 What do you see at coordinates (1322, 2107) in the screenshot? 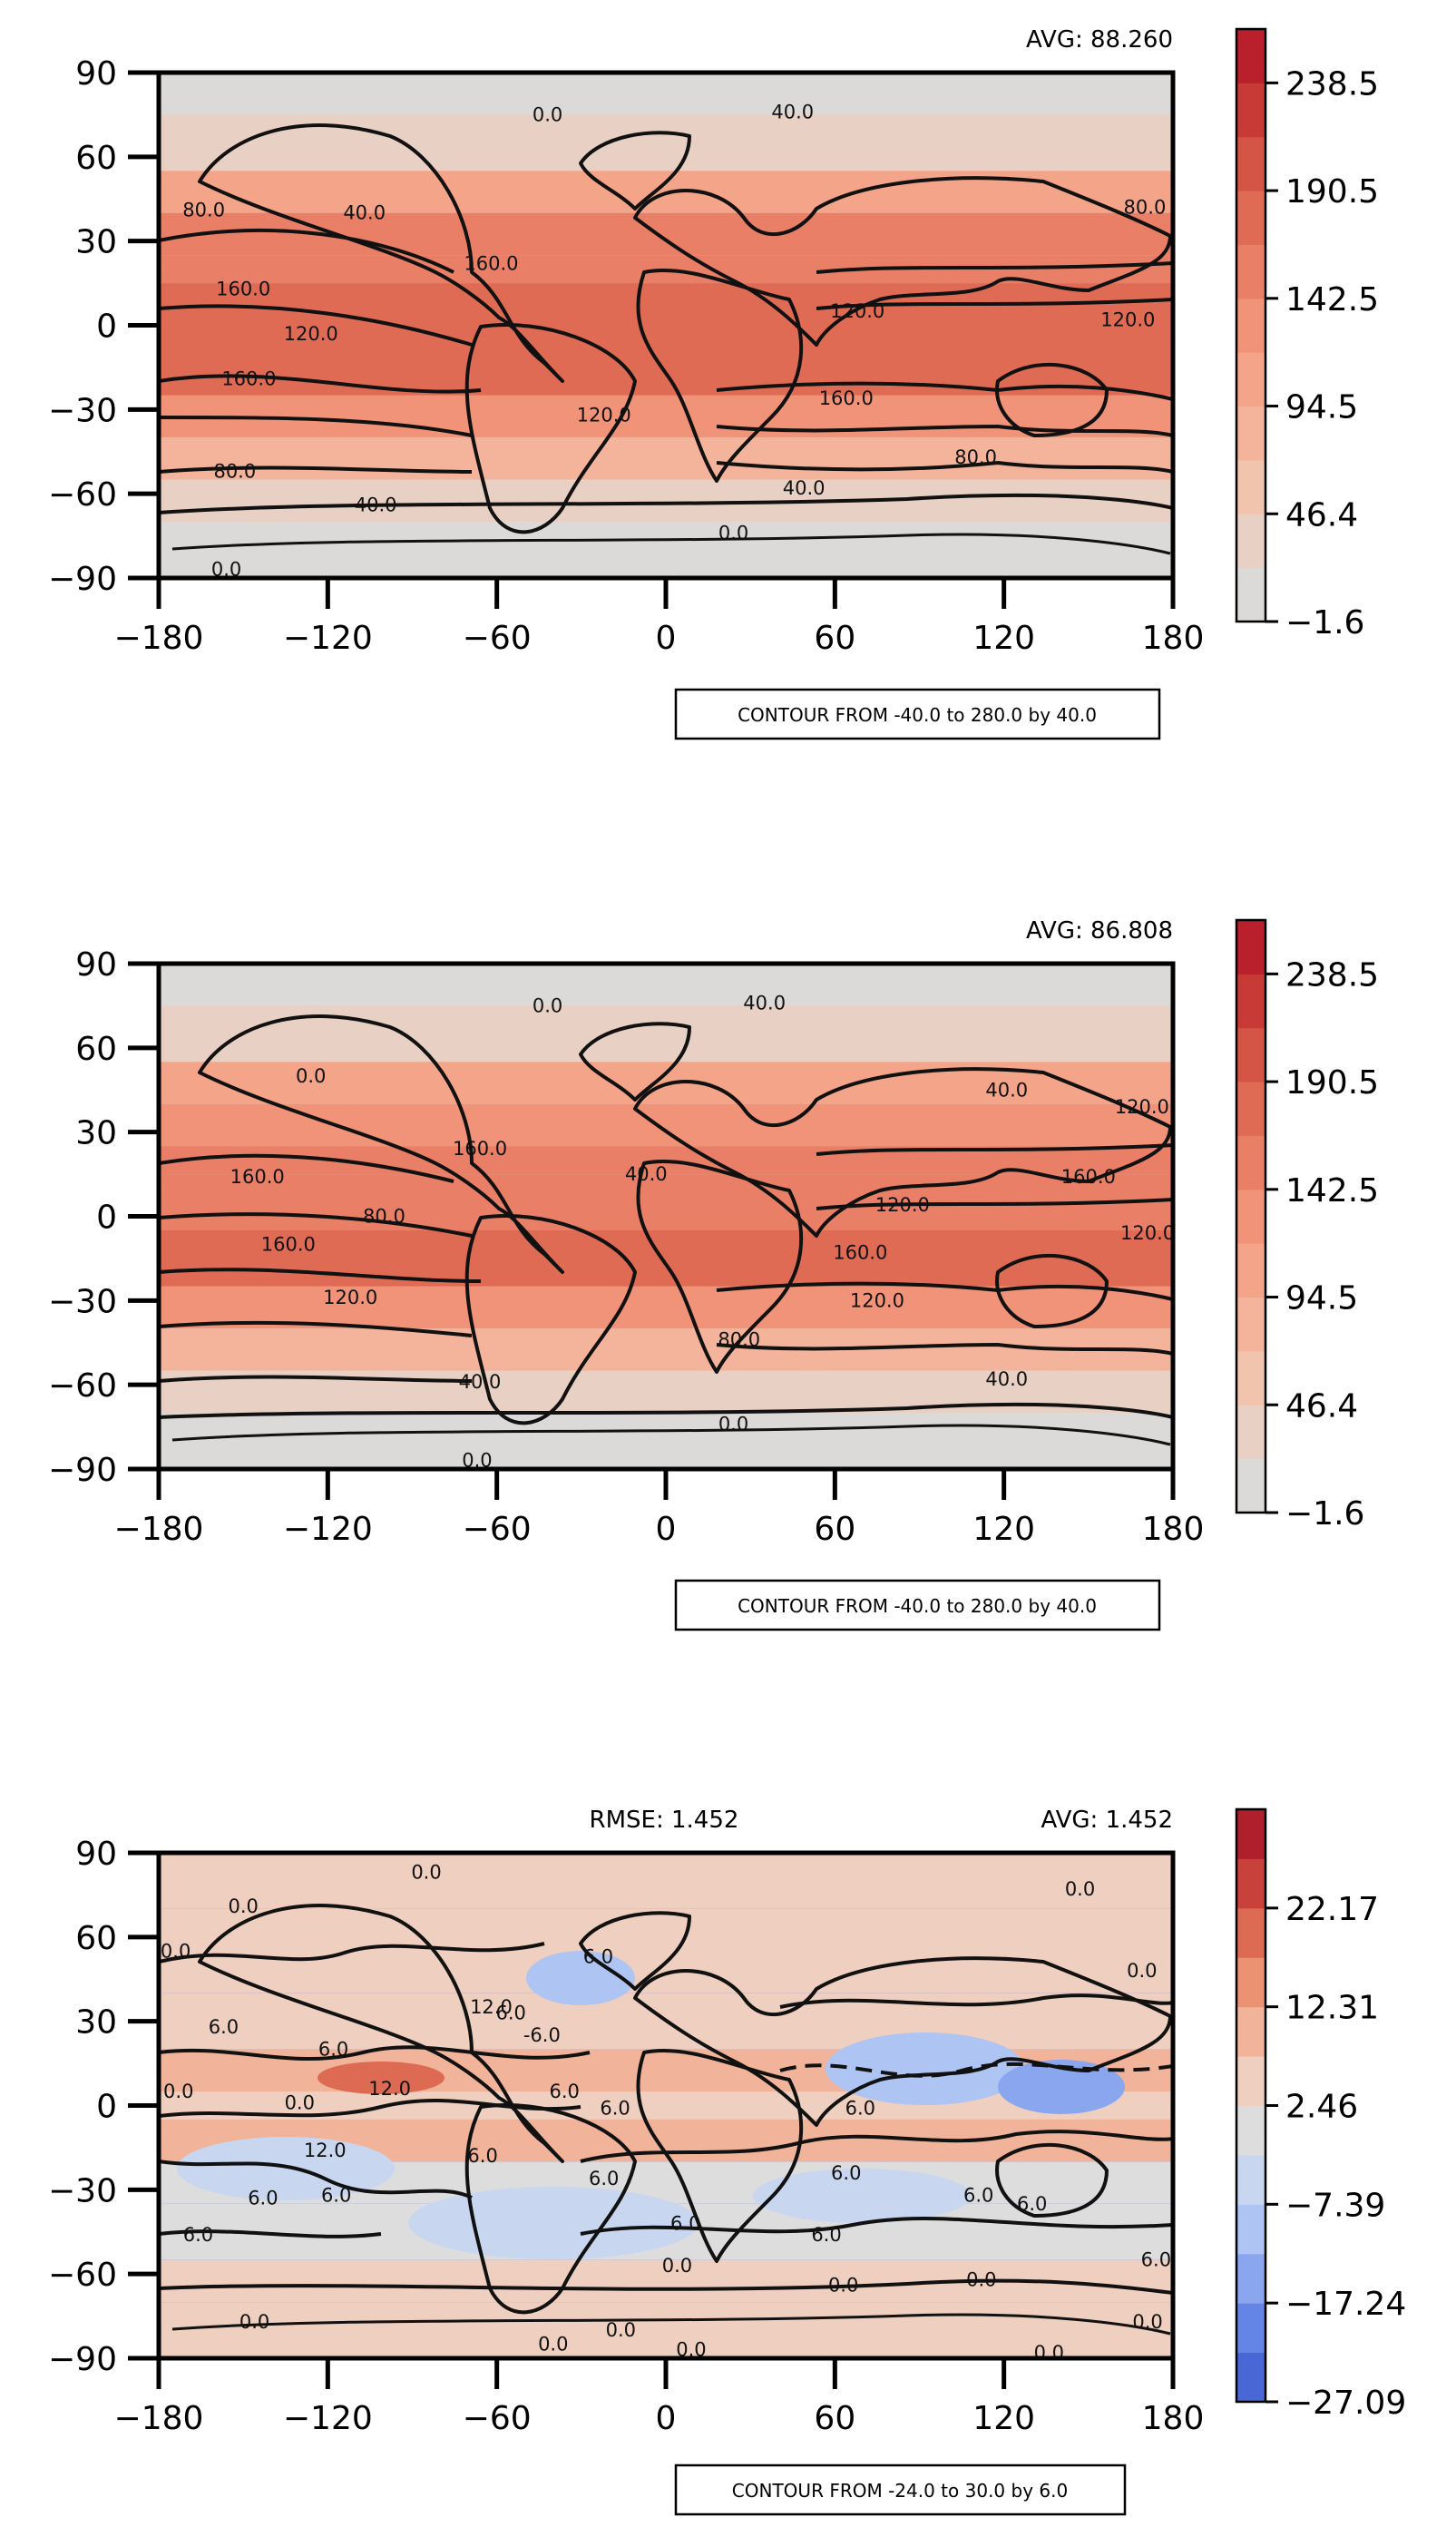
I see `colorbar-tick-label: 2.46` at bounding box center [1322, 2107].